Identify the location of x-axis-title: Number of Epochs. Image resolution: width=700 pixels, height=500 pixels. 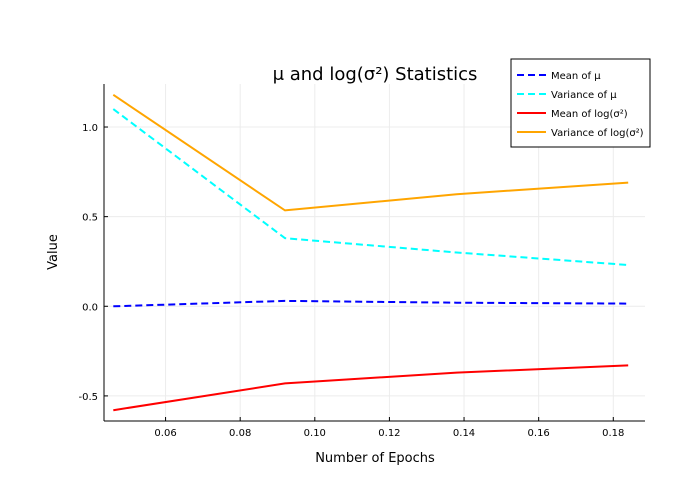
(375, 458).